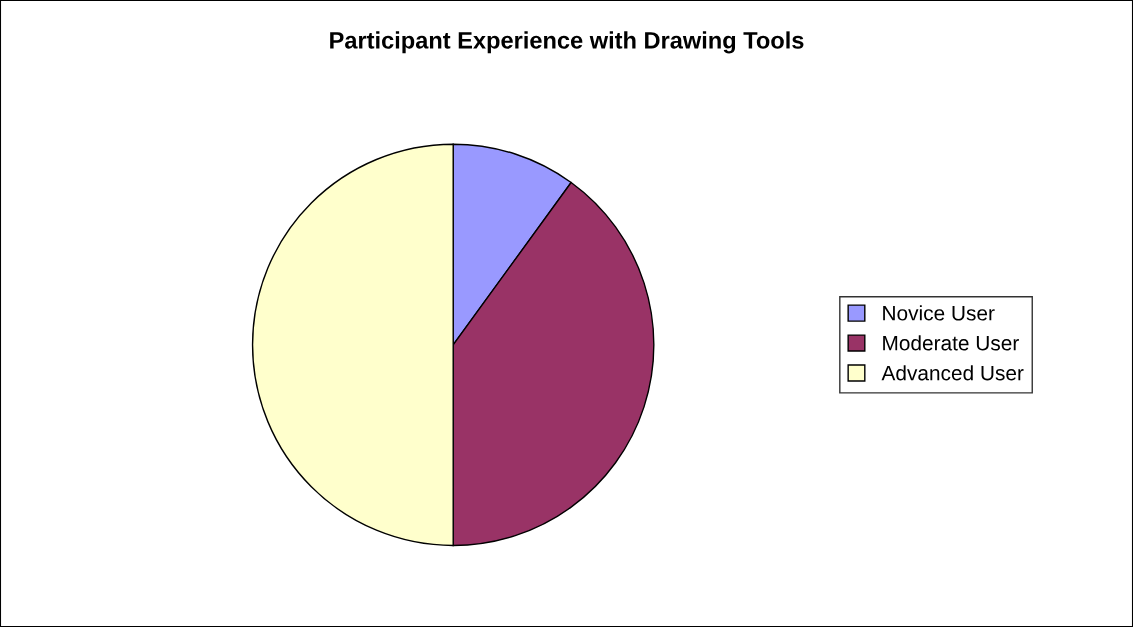 Image resolution: width=1133 pixels, height=627 pixels. What do you see at coordinates (951, 343) in the screenshot?
I see `legend-label: Moderate User` at bounding box center [951, 343].